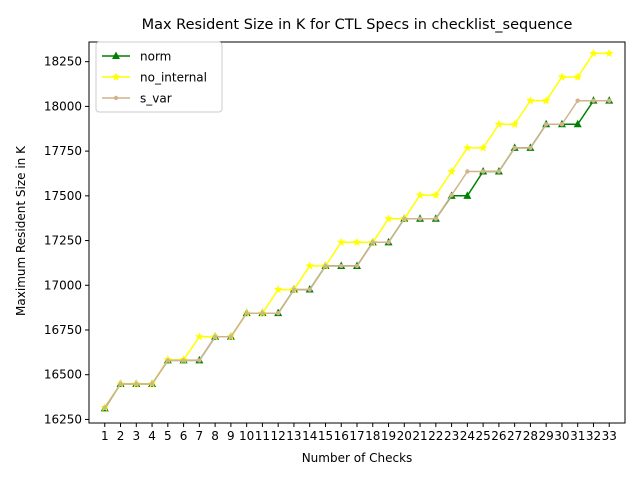 Image resolution: width=640 pixels, height=480 pixels. What do you see at coordinates (435, 436) in the screenshot?
I see `x-tick-label: 22` at bounding box center [435, 436].